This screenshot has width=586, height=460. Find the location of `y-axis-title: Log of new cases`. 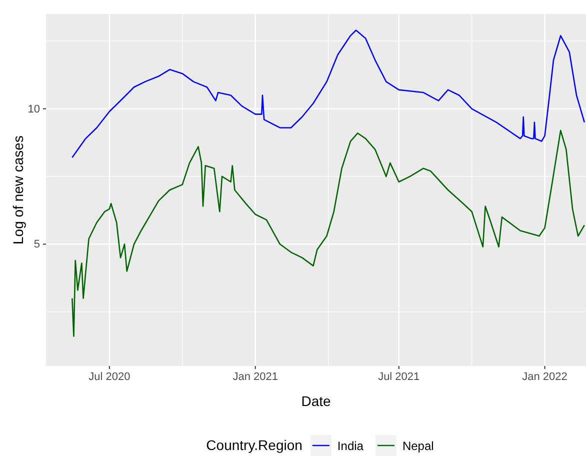

y-axis-title: Log of new cases is located at coordinates (18, 190).